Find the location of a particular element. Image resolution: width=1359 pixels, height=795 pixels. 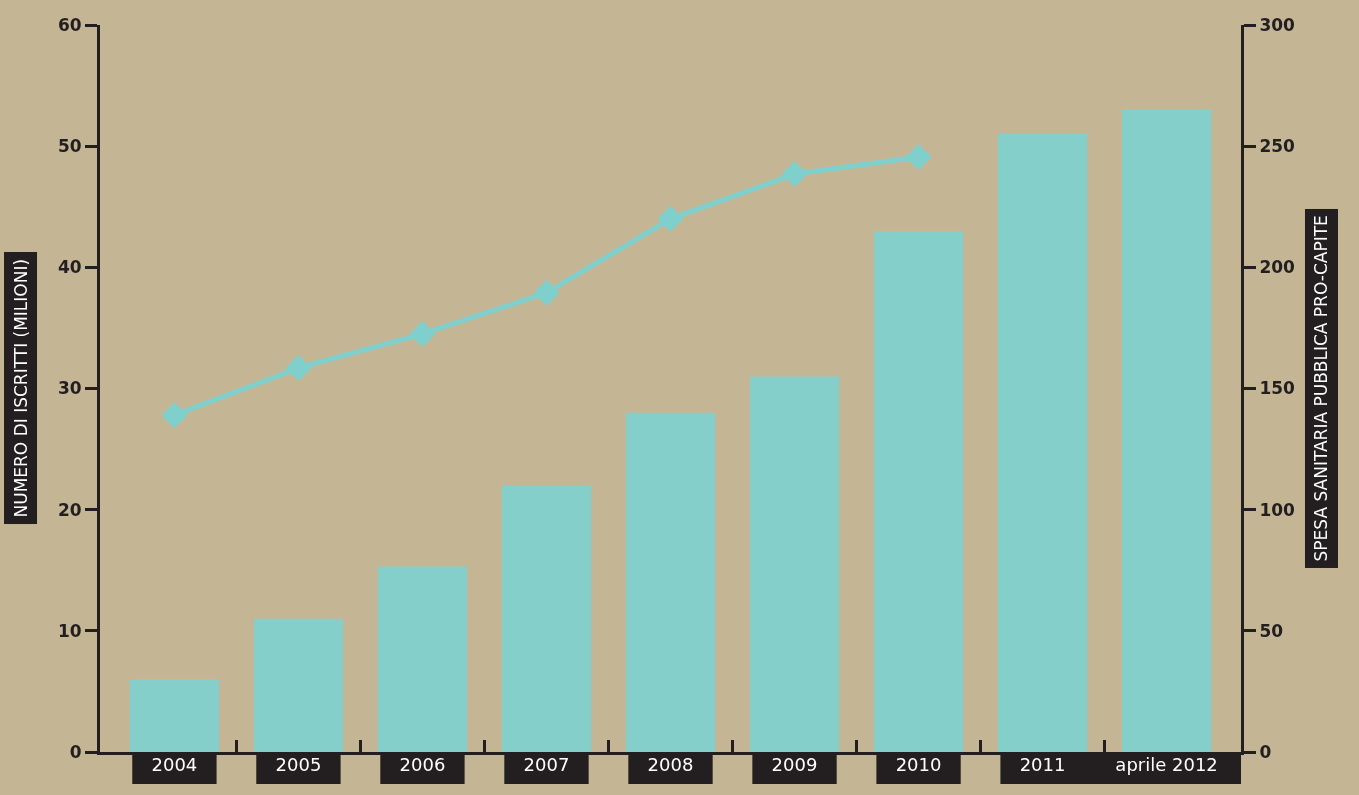

x-tick-label: aprile 2012 is located at coordinates (1166, 764).